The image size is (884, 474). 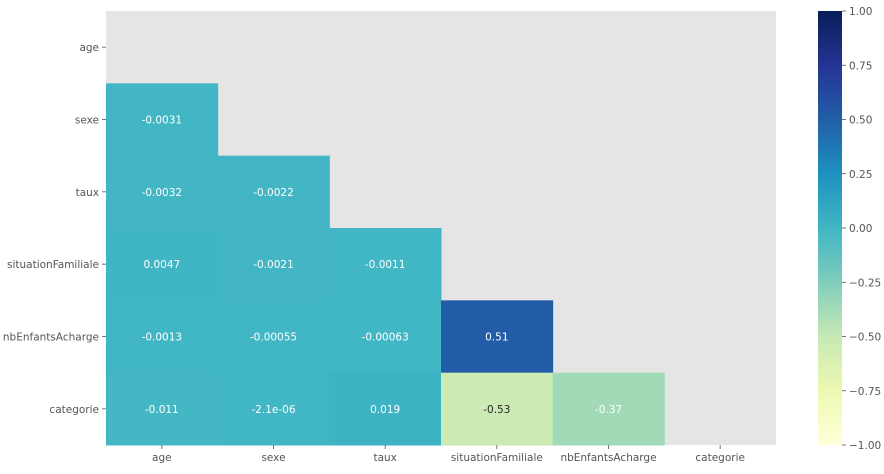 What do you see at coordinates (608, 458) in the screenshot?
I see `x-tick-label: nbEnfantsAcharge` at bounding box center [608, 458].